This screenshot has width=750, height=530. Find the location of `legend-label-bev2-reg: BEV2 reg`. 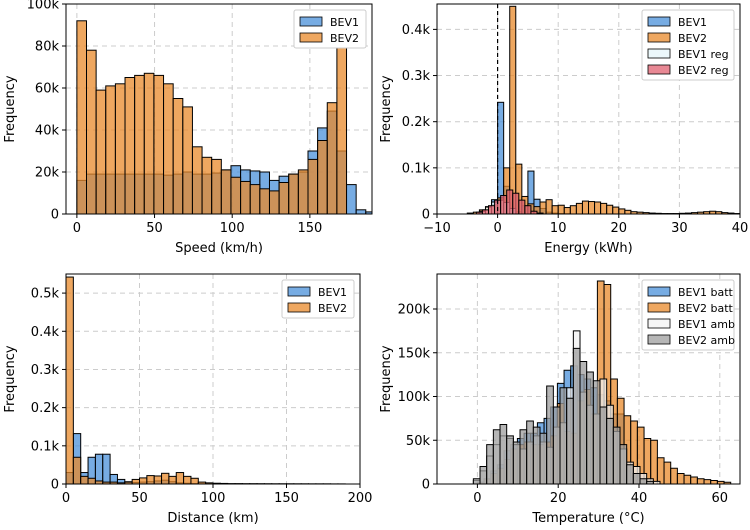

legend-label-bev2-reg: BEV2 reg is located at coordinates (703, 70).